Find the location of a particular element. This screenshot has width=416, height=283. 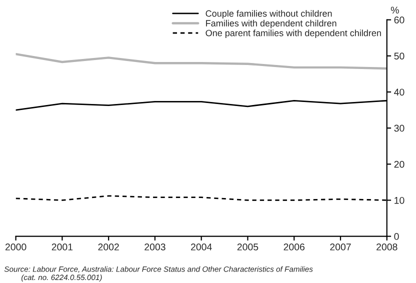

x-tick-label: 2006 is located at coordinates (294, 247).